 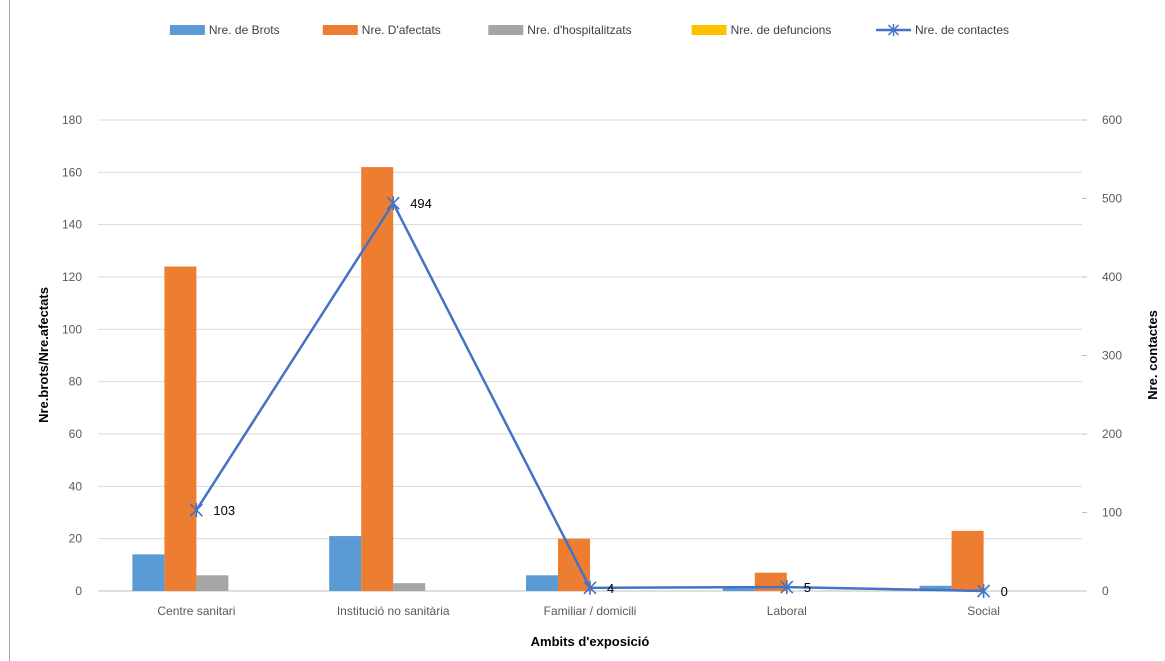 What do you see at coordinates (72, 277) in the screenshot?
I see `y-tick-label: 120` at bounding box center [72, 277].